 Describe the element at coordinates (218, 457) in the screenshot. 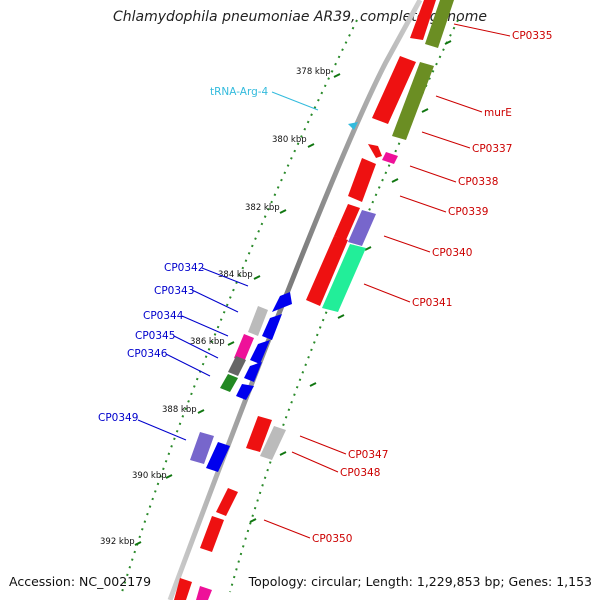

I see `gene-cp0349b-shape` at that location.